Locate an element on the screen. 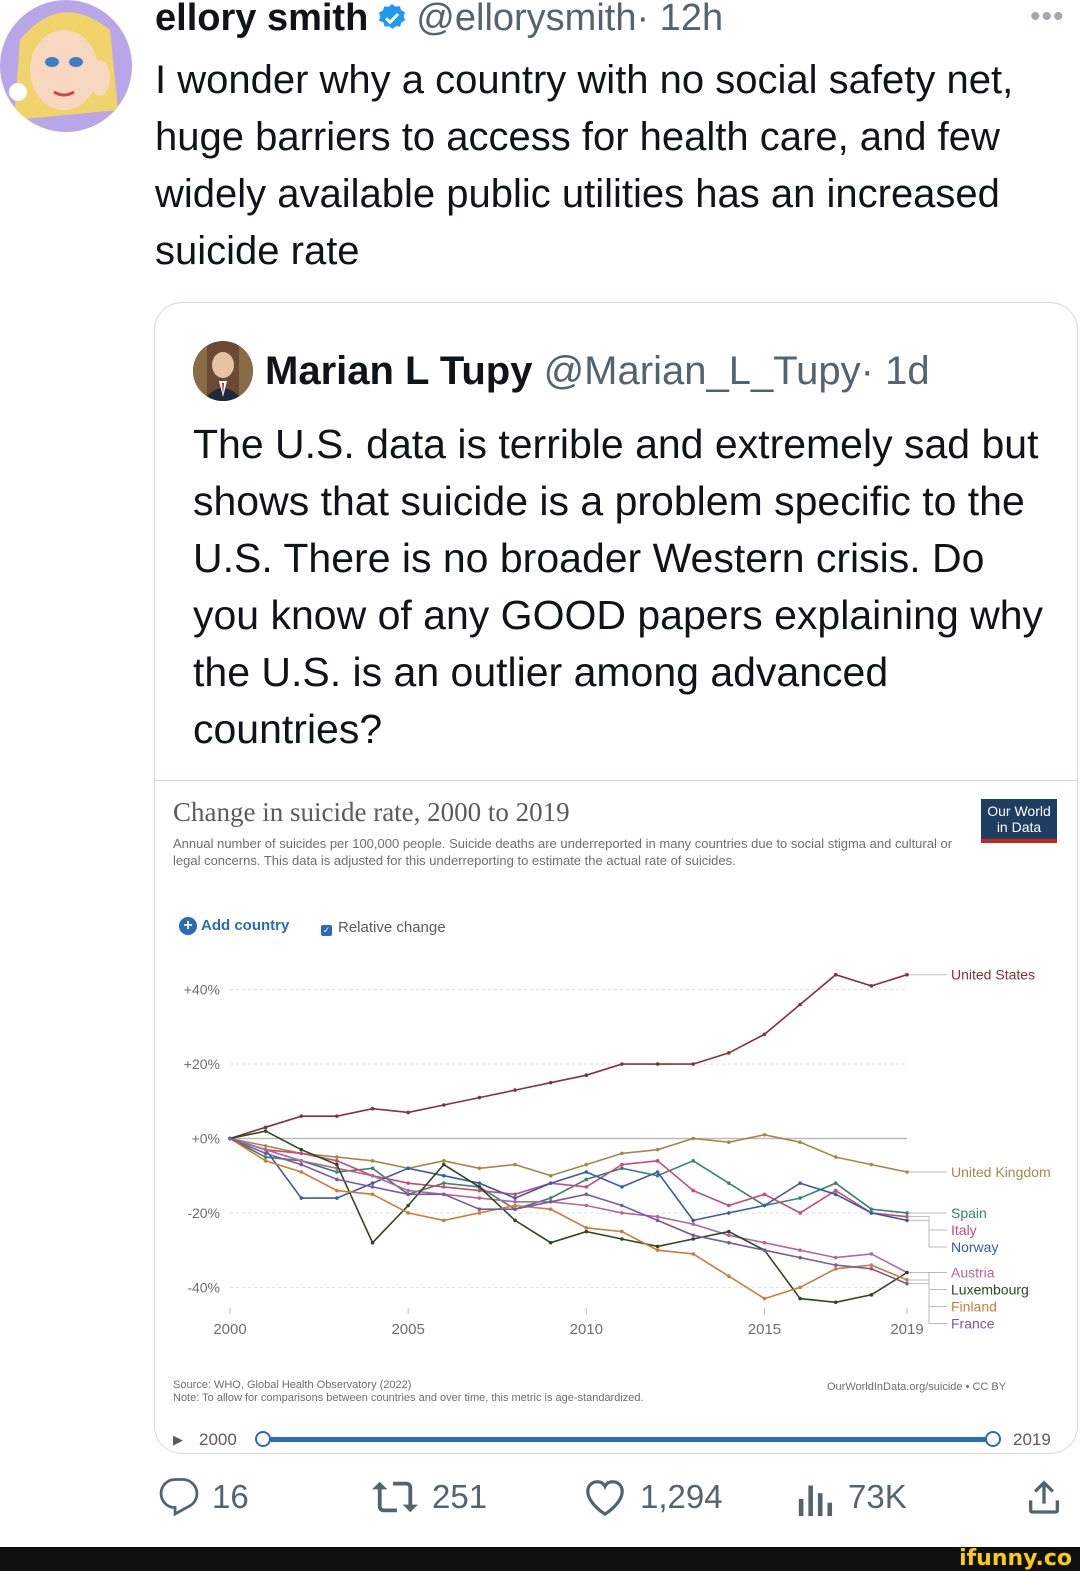 The image size is (1080, 1571). reply-count: 16 is located at coordinates (230, 1496).